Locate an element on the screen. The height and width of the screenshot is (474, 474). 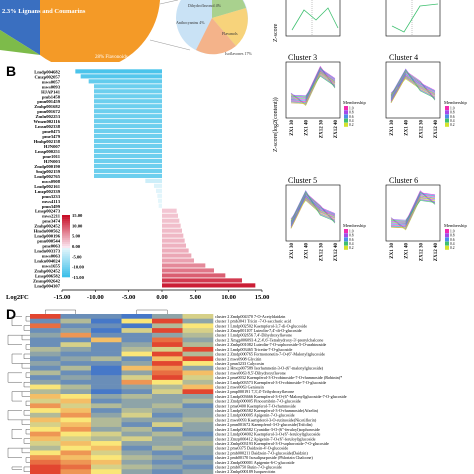
heatmap-row-label: cluster 1 mws0063 8,5'-Dihydroxyflavone is located at coordinates (250, 373).